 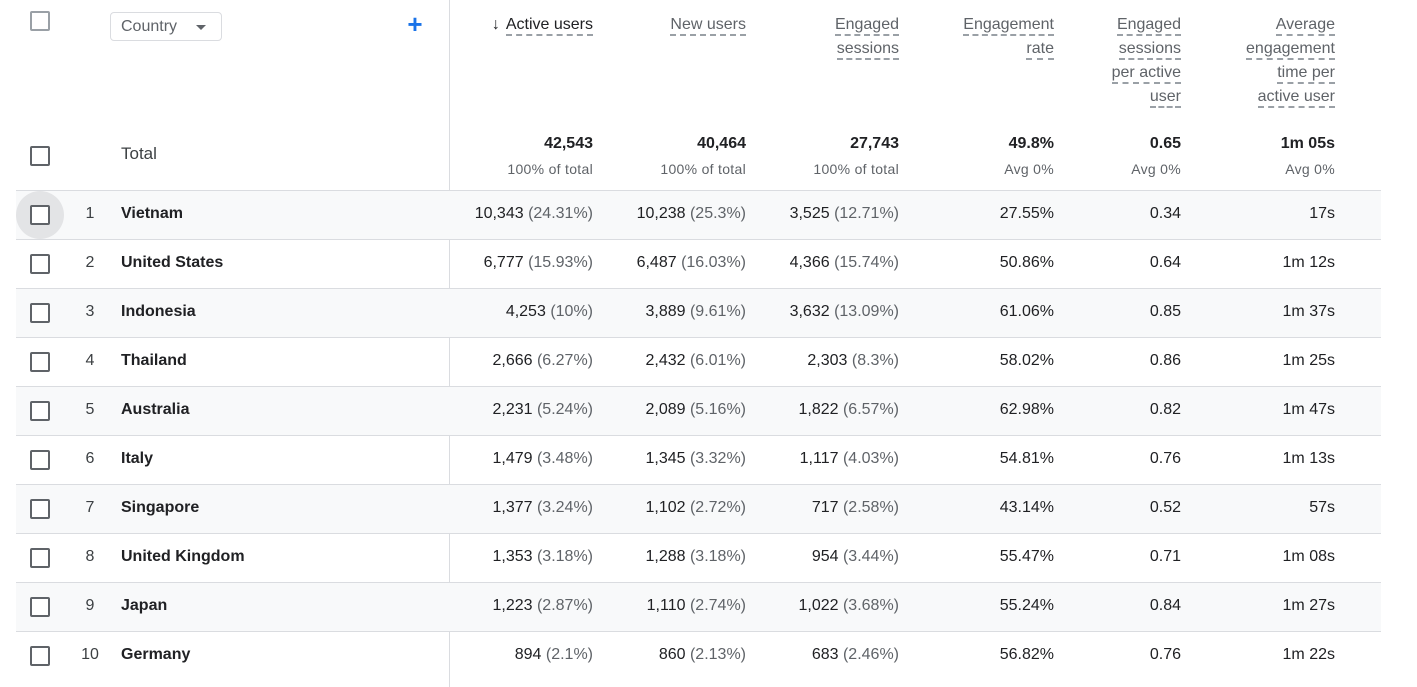 What do you see at coordinates (449, 343) in the screenshot?
I see `column-divider` at bounding box center [449, 343].